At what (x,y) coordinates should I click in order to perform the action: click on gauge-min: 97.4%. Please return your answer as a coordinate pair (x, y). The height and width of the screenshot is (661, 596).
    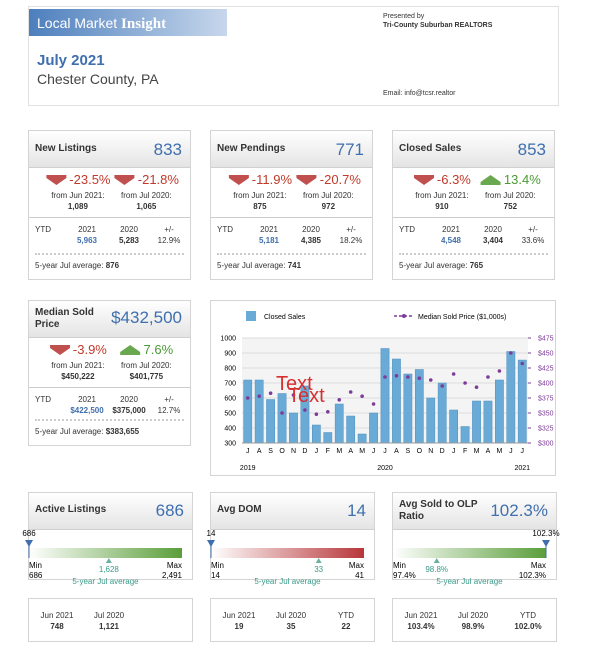
    Looking at the image, I should click on (404, 575).